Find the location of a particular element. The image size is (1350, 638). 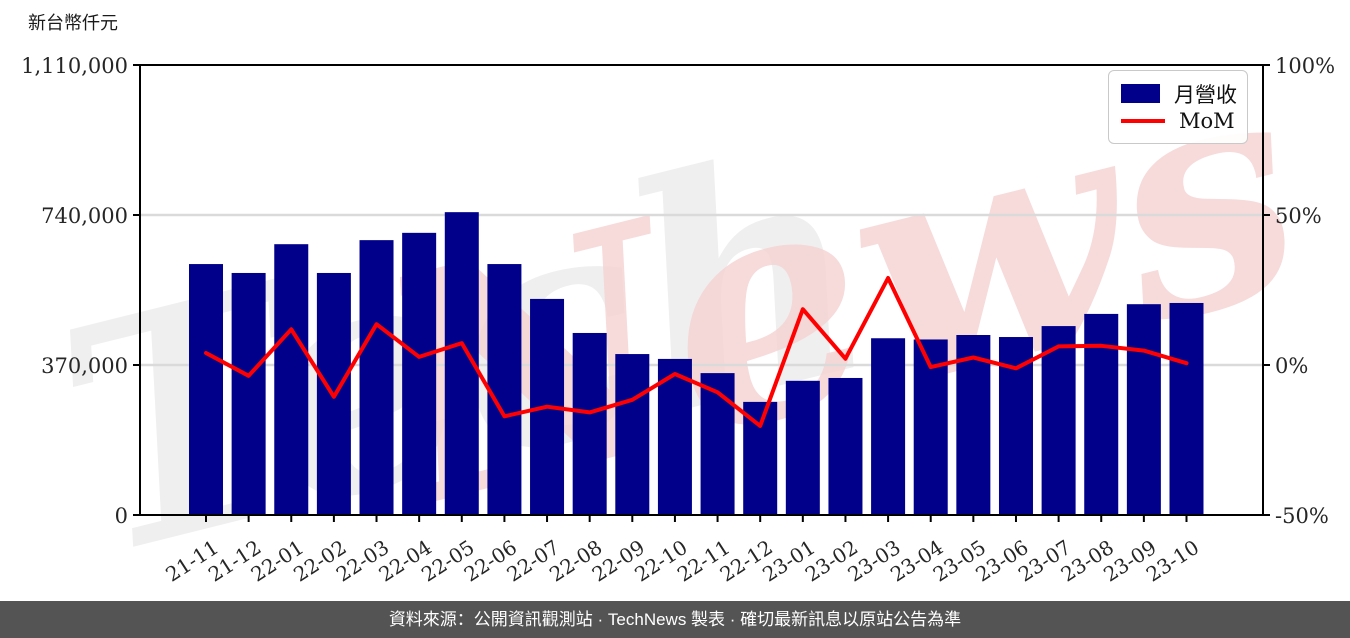

legend-row-revenue: 月營收 is located at coordinates (1179, 93).